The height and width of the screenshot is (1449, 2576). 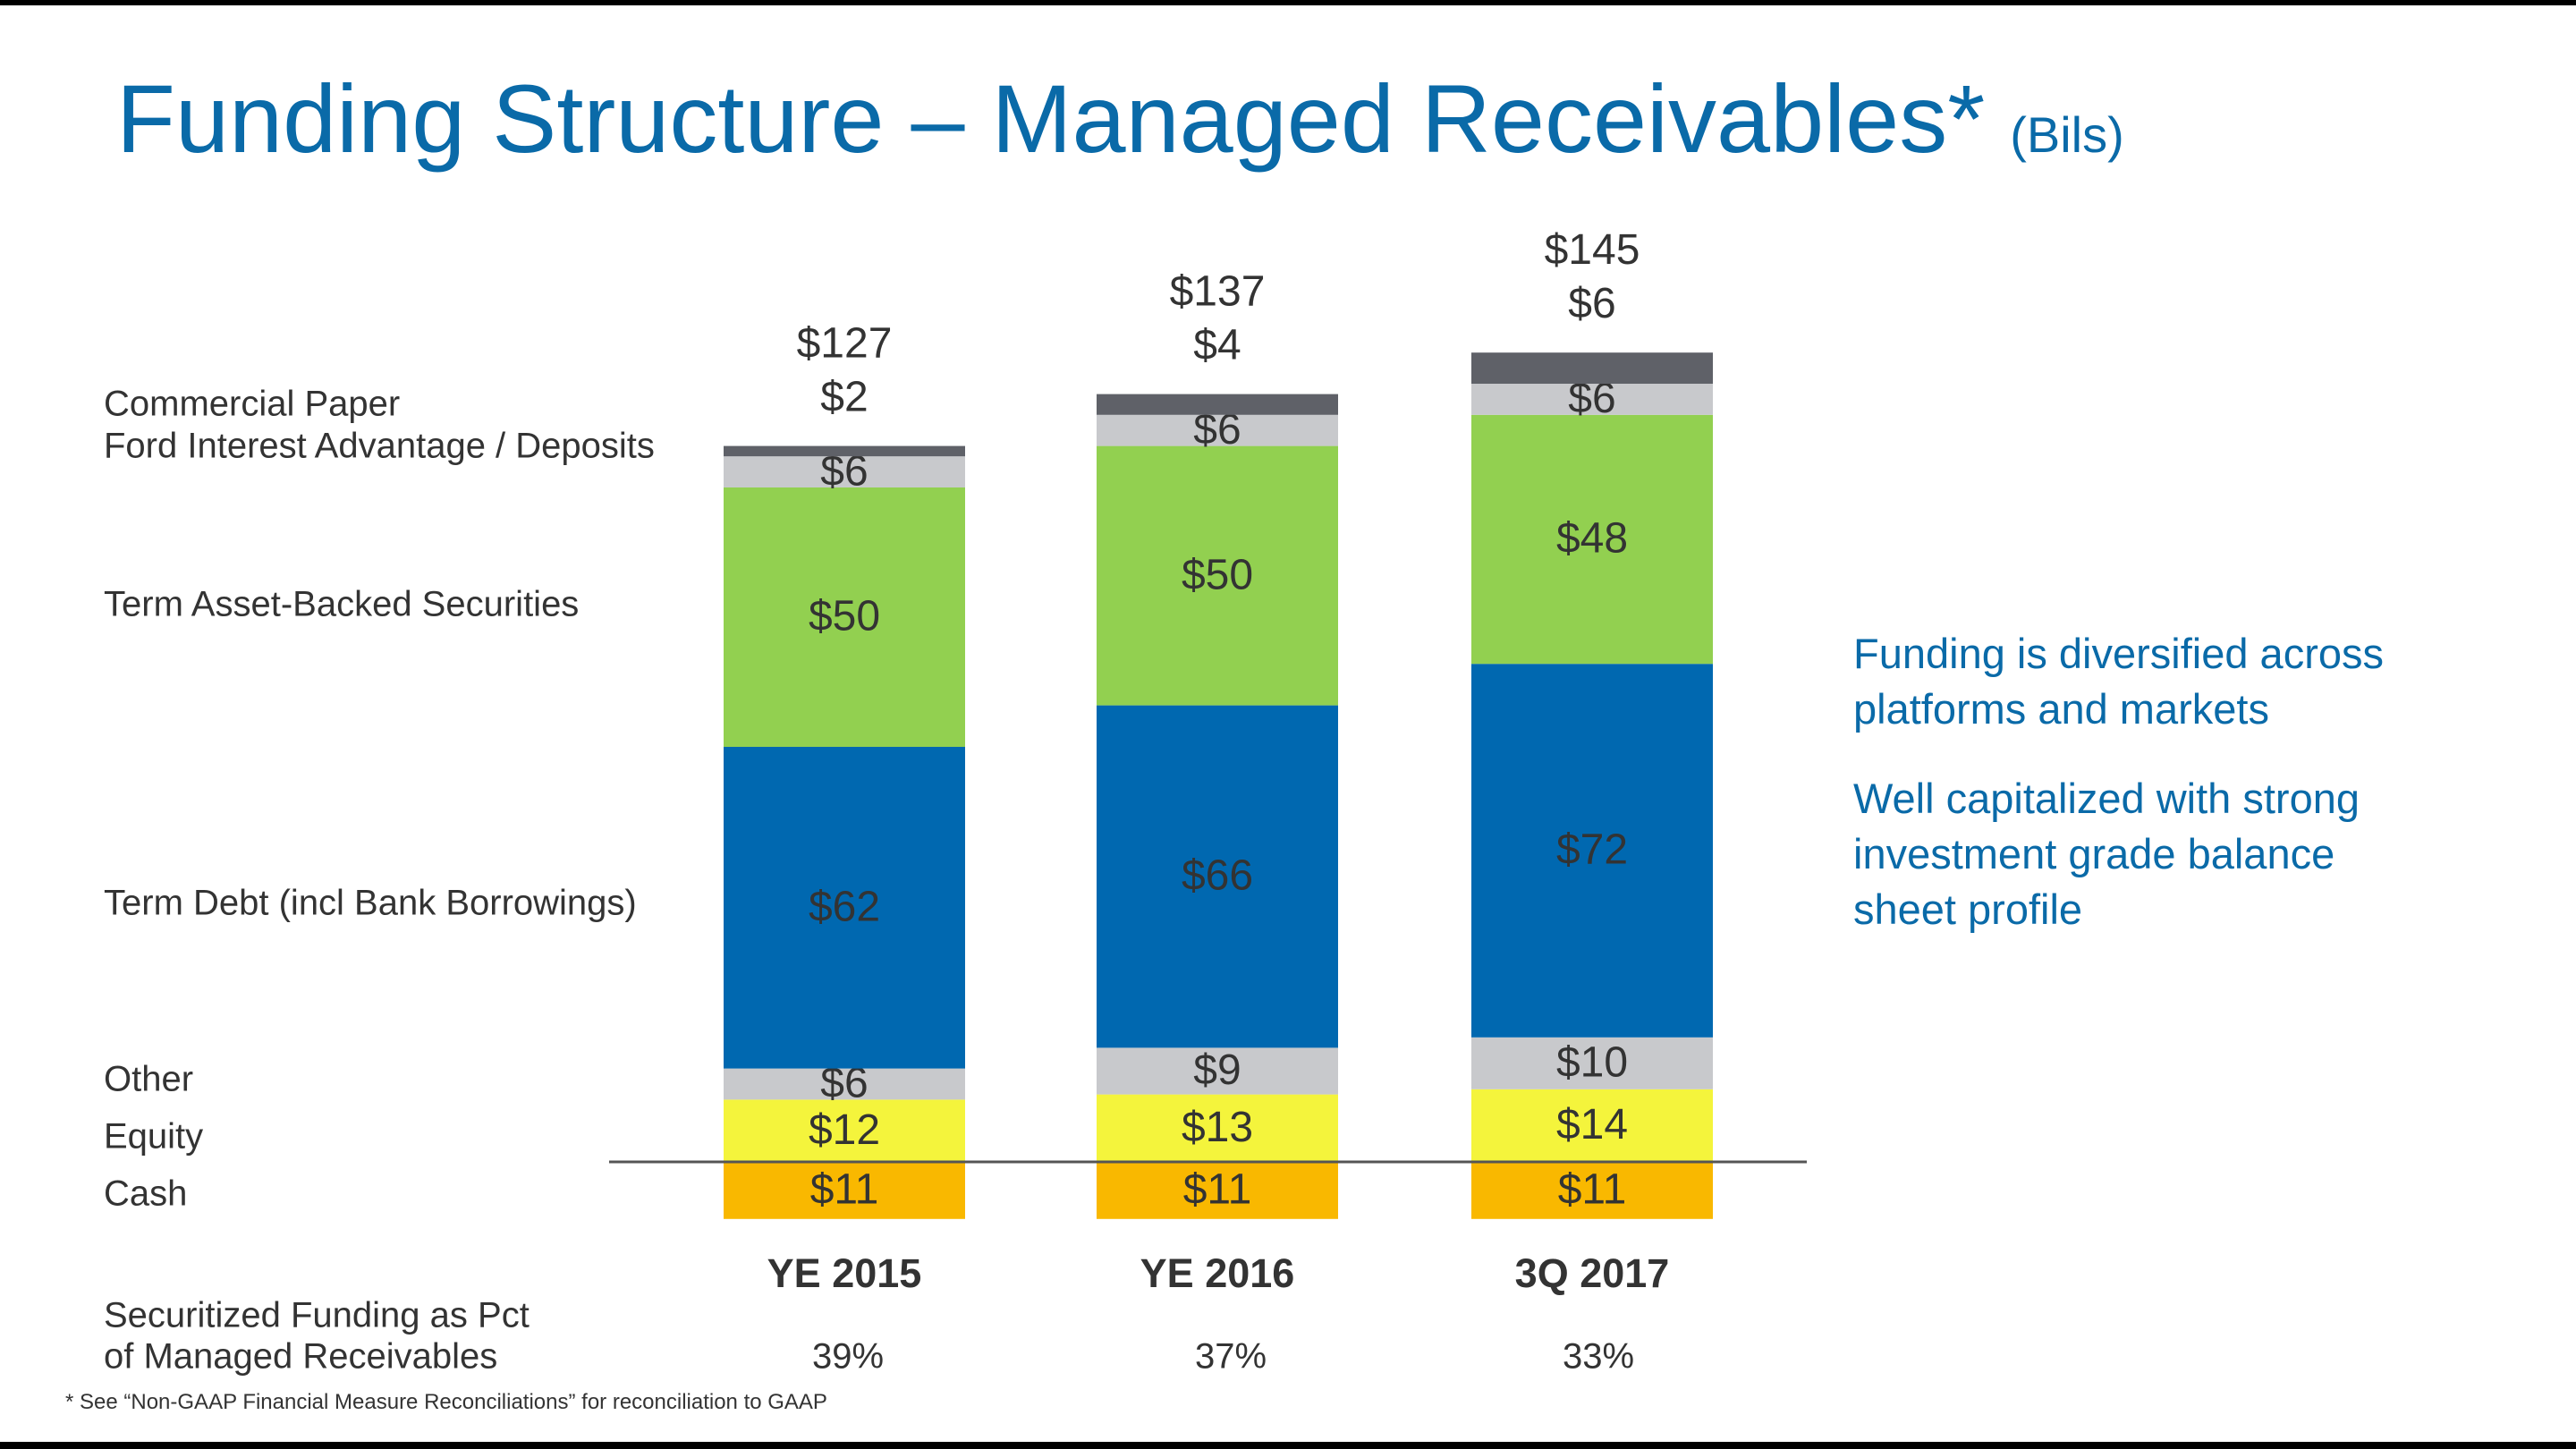 What do you see at coordinates (1591, 303) in the screenshot?
I see `value-label: $6` at bounding box center [1591, 303].